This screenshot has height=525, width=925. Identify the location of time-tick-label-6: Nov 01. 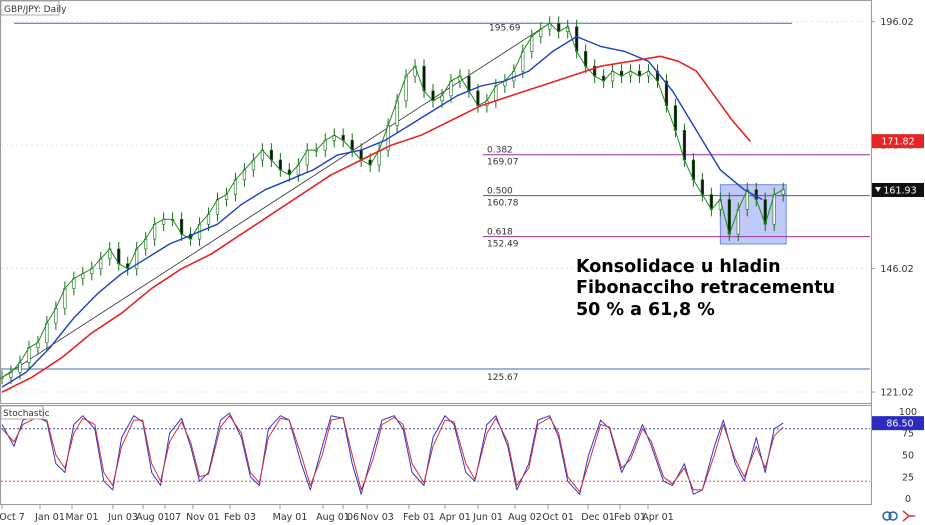
(203, 517).